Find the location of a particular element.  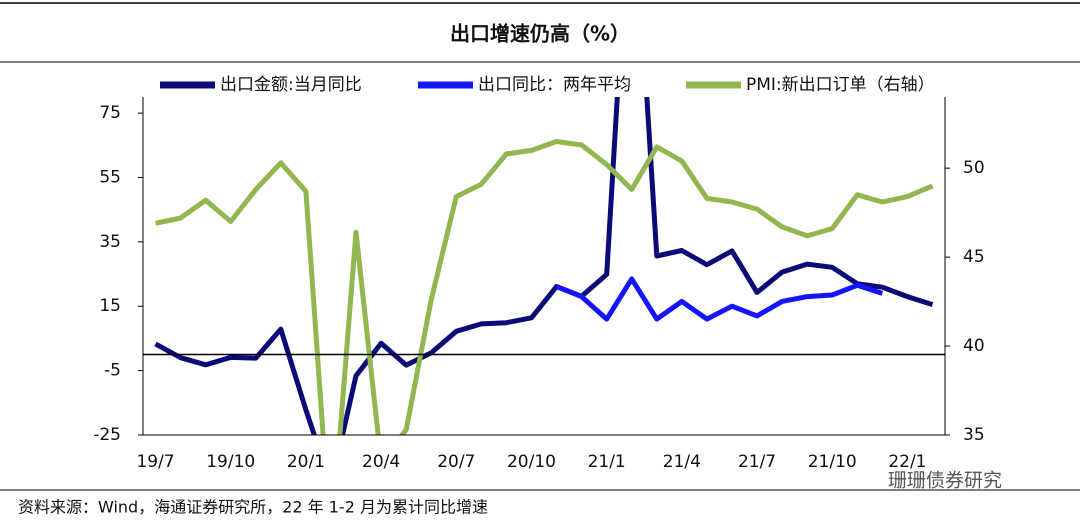

x-tick-label: 20/7 is located at coordinates (456, 462).